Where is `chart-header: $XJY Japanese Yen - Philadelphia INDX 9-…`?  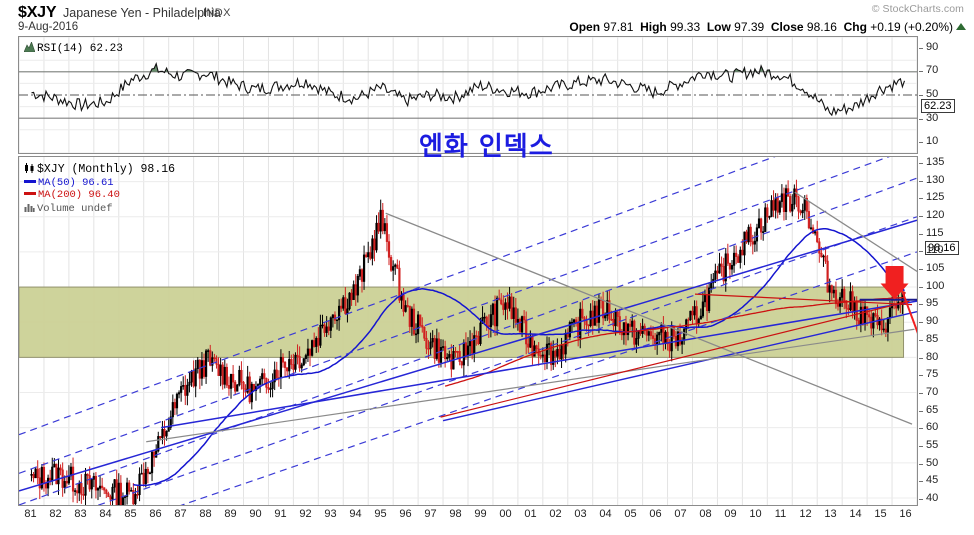 chart-header: $XJY Japanese Yen - Philadelphia INDX 9-… is located at coordinates (487, 17).